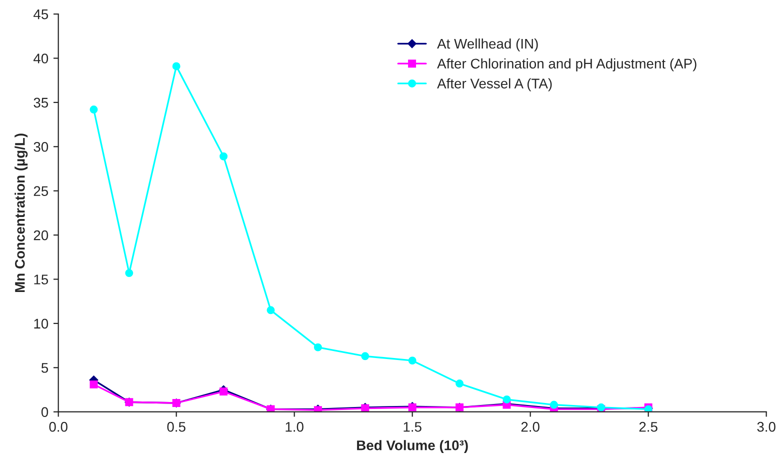 The height and width of the screenshot is (468, 778). I want to click on x-tick-label: 1.0, so click(295, 427).